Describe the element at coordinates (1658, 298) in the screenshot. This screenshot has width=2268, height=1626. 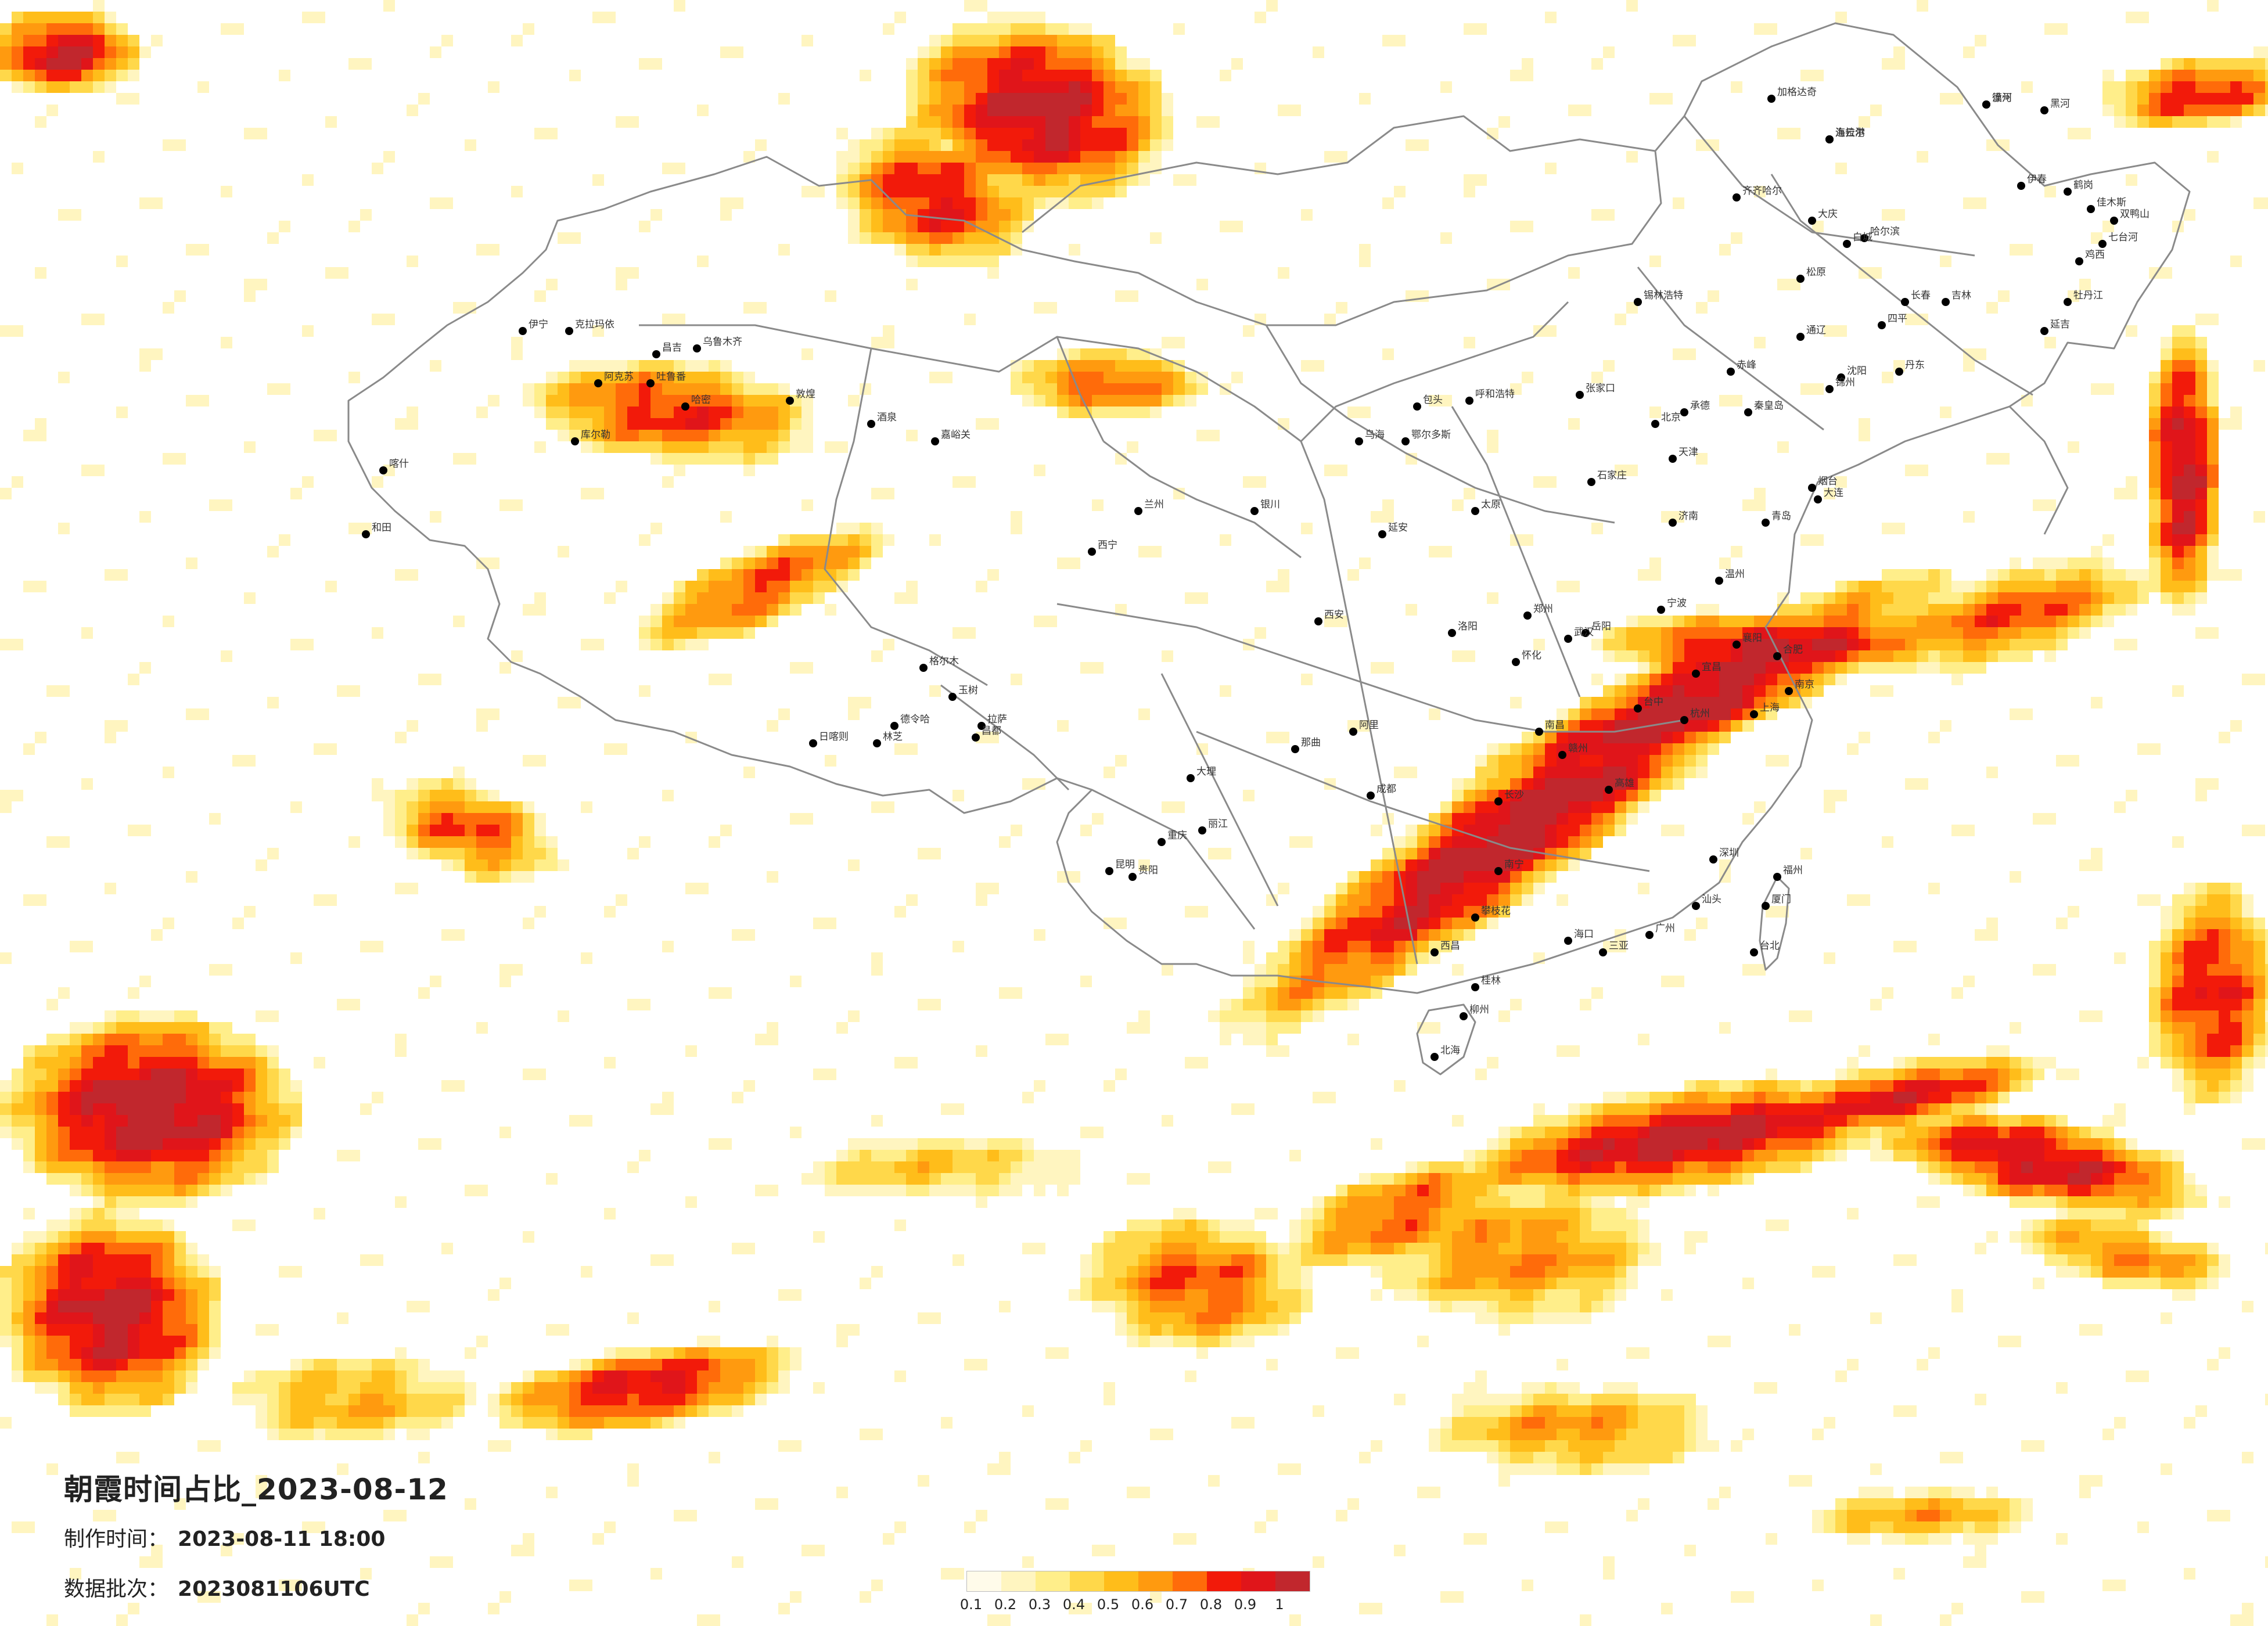
I see `city-marker: 锡林浩特` at that location.